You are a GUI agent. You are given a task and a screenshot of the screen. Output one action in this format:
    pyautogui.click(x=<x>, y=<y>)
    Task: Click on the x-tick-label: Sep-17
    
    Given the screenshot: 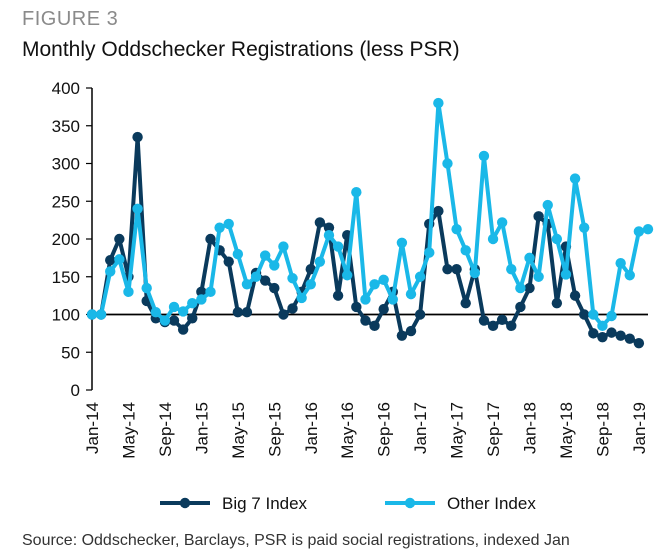 What is the action you would take?
    pyautogui.click(x=493, y=429)
    